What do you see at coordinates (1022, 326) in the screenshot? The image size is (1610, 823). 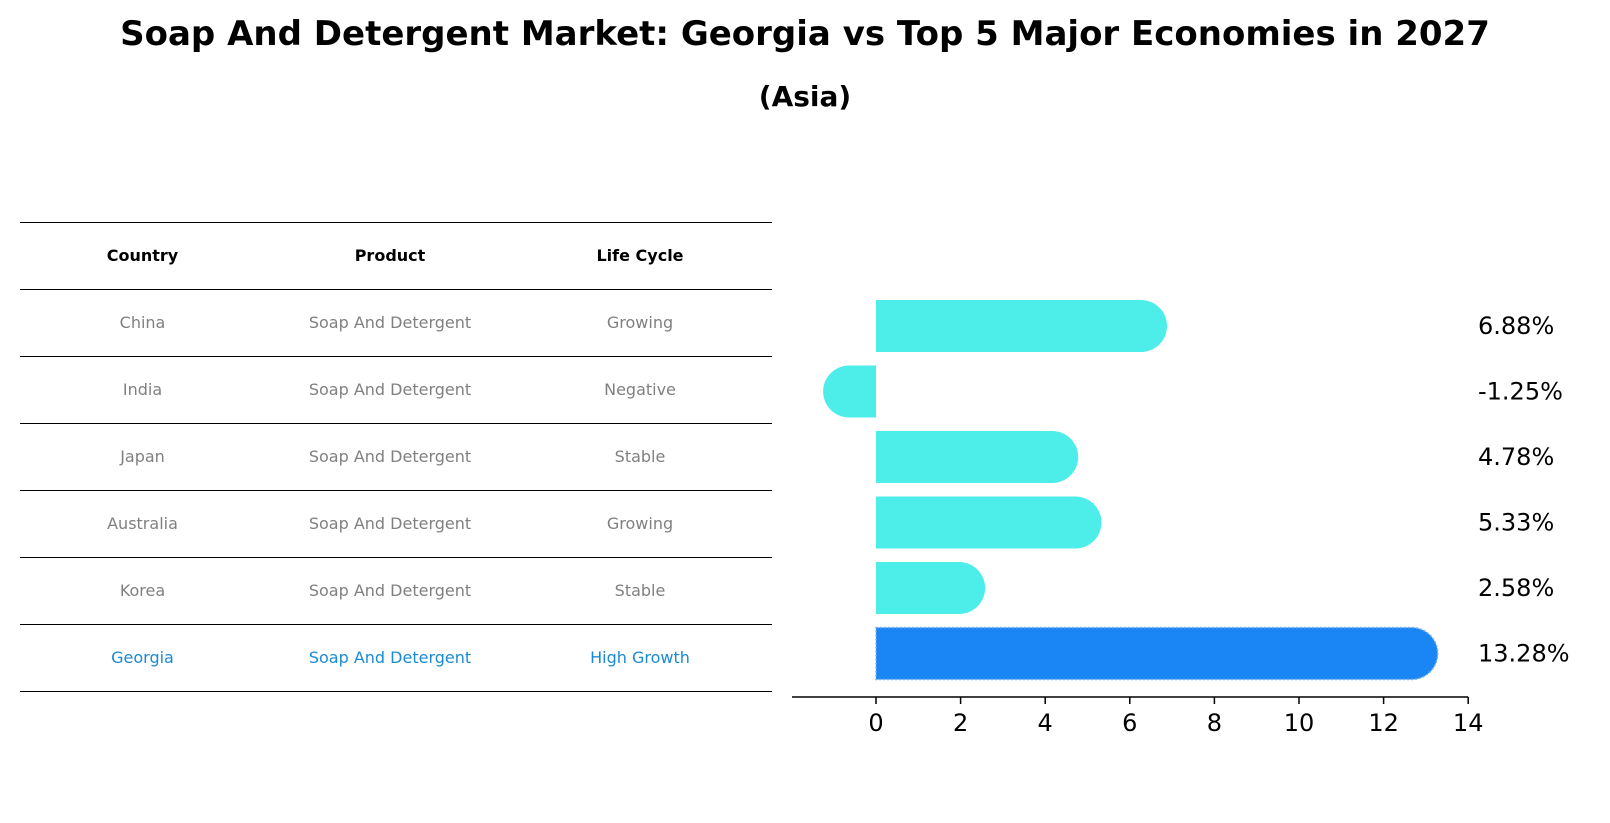 I see `bar-china` at bounding box center [1022, 326].